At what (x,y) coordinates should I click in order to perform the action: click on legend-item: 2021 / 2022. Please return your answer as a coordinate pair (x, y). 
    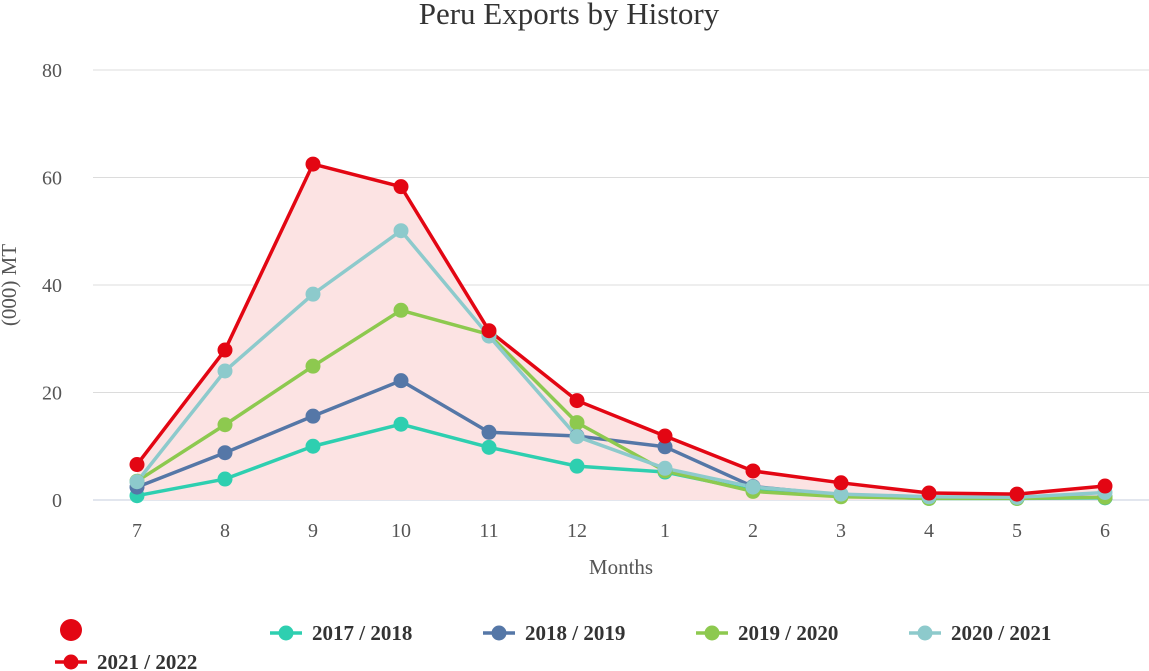
    Looking at the image, I should click on (126, 660).